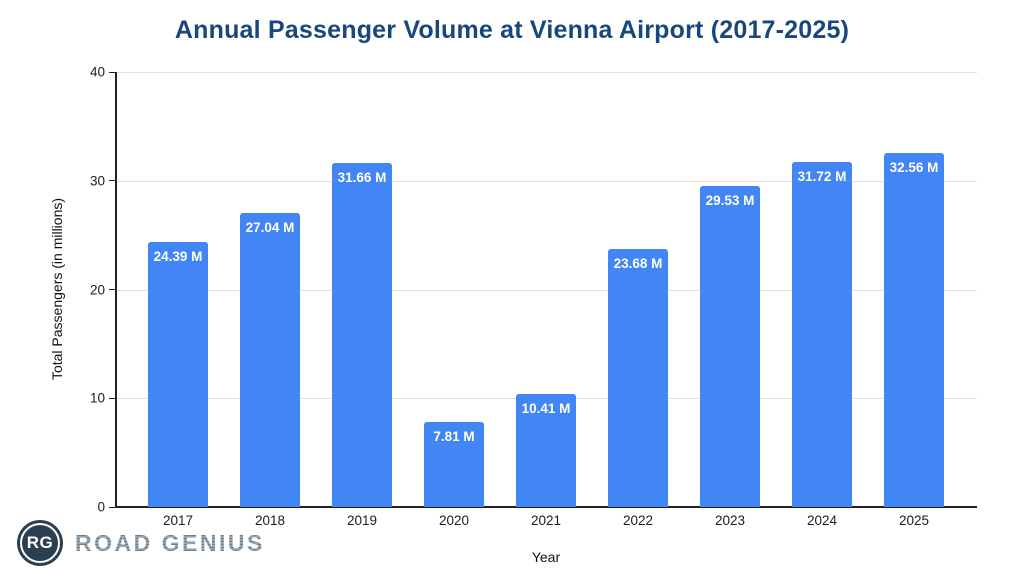  What do you see at coordinates (546, 408) in the screenshot?
I see `bar-value-label-2021: 10.41 M` at bounding box center [546, 408].